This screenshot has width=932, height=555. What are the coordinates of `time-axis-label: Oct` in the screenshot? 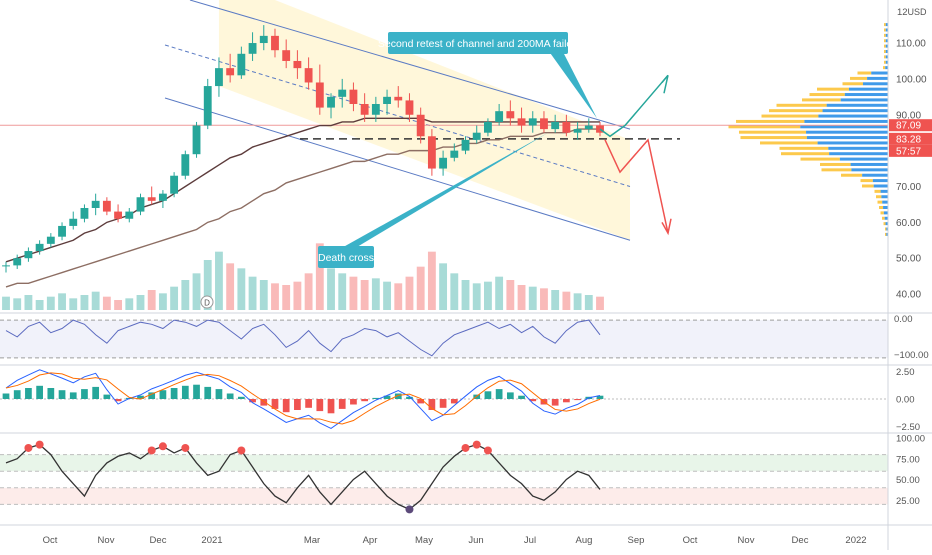 It's located at (50, 540).